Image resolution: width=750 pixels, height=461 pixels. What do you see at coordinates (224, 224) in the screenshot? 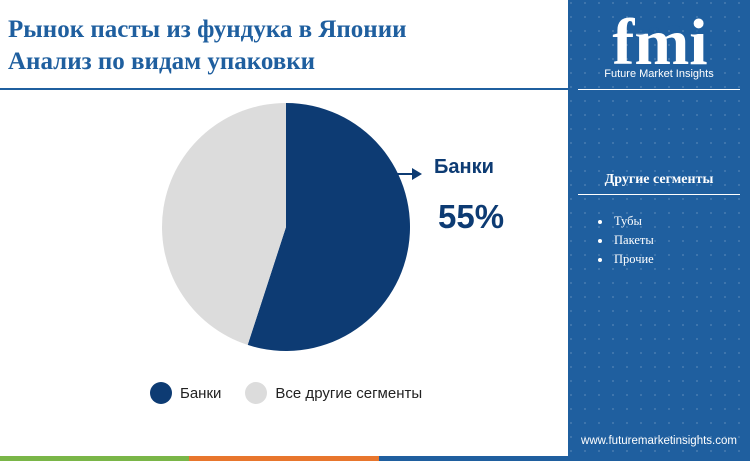
I see `pie-slice-other-segments` at bounding box center [224, 224].